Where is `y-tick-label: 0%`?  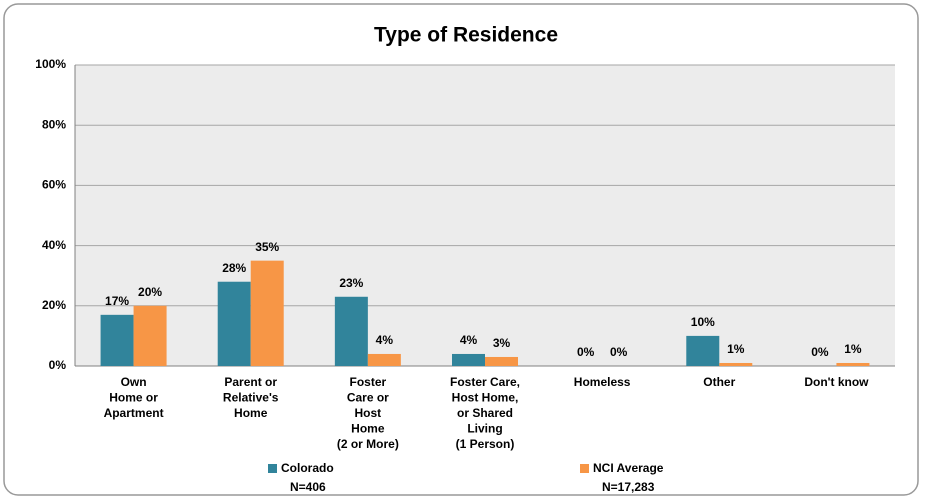 y-tick-label: 0% is located at coordinates (58, 365).